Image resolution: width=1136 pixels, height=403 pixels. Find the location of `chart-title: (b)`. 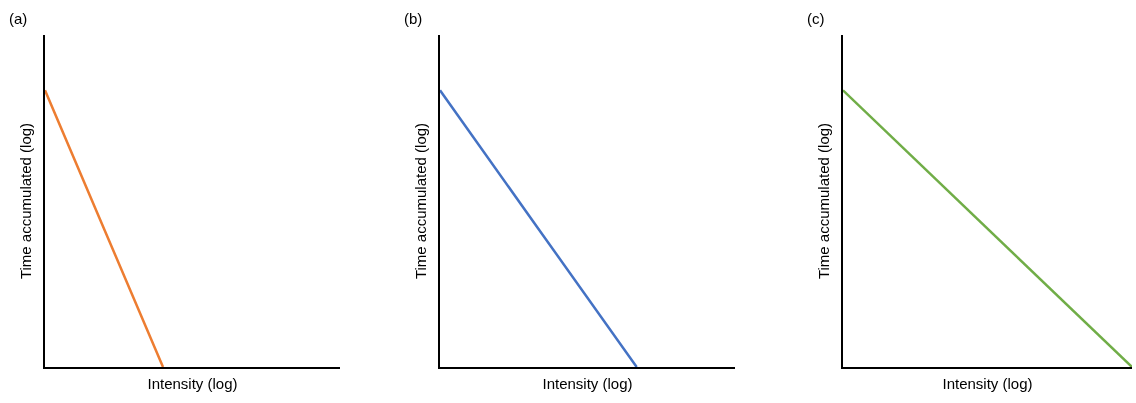

chart-title: (b) is located at coordinates (413, 18).